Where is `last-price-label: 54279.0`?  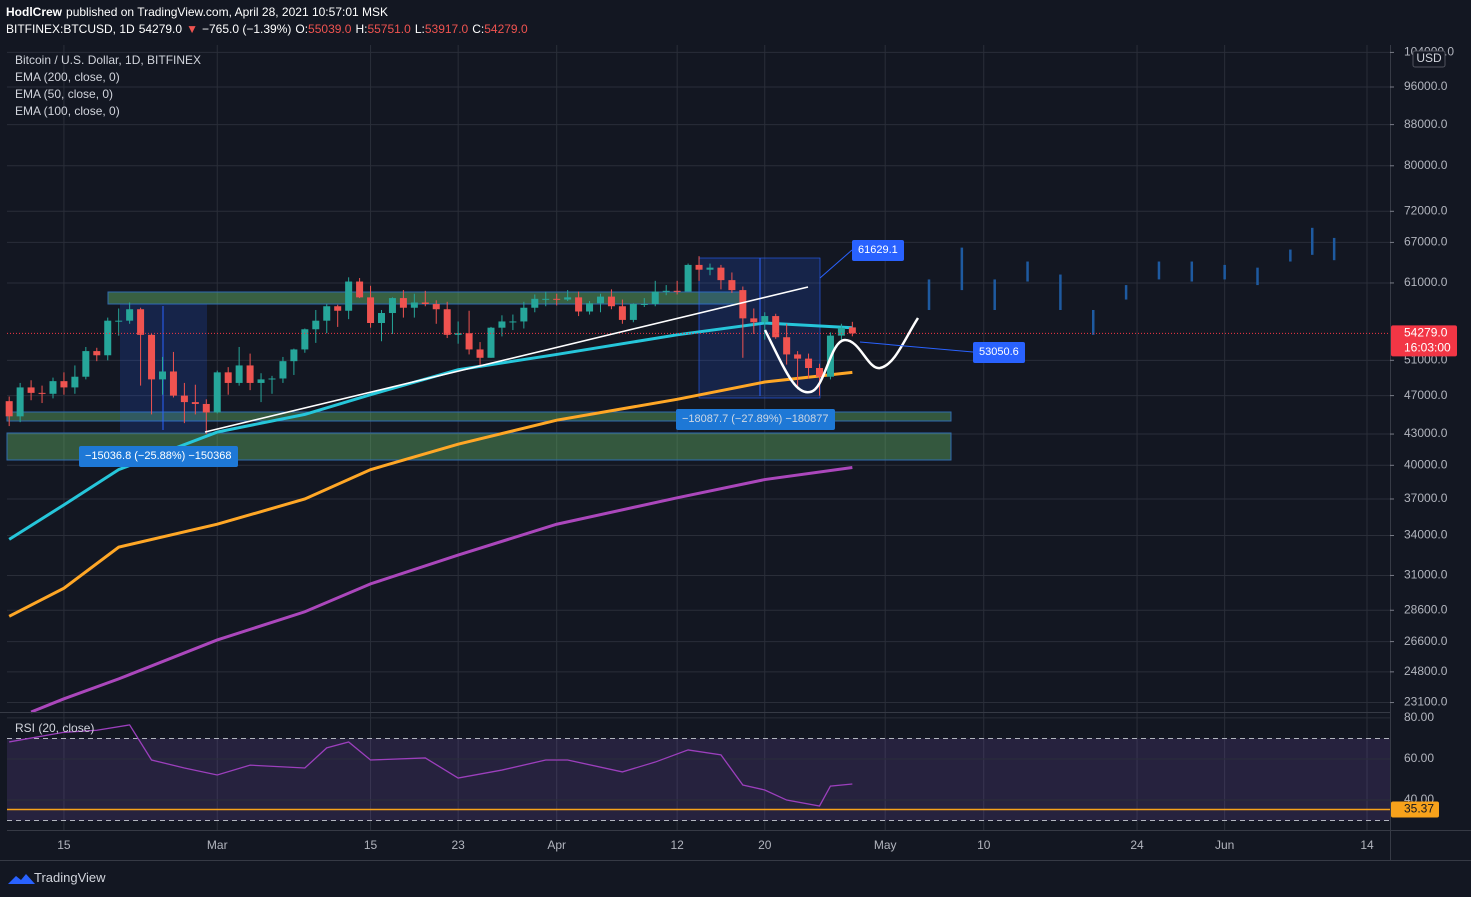 last-price-label: 54279.0 is located at coordinates (1426, 333).